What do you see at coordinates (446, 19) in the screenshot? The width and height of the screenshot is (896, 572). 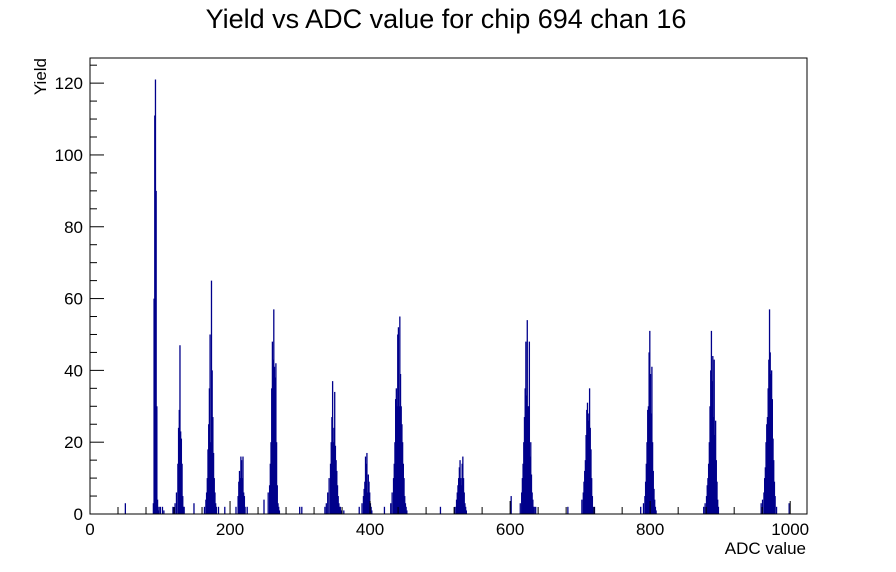 I see `chart-title: Yield vs ADC value for chip 694 chan 16` at bounding box center [446, 19].